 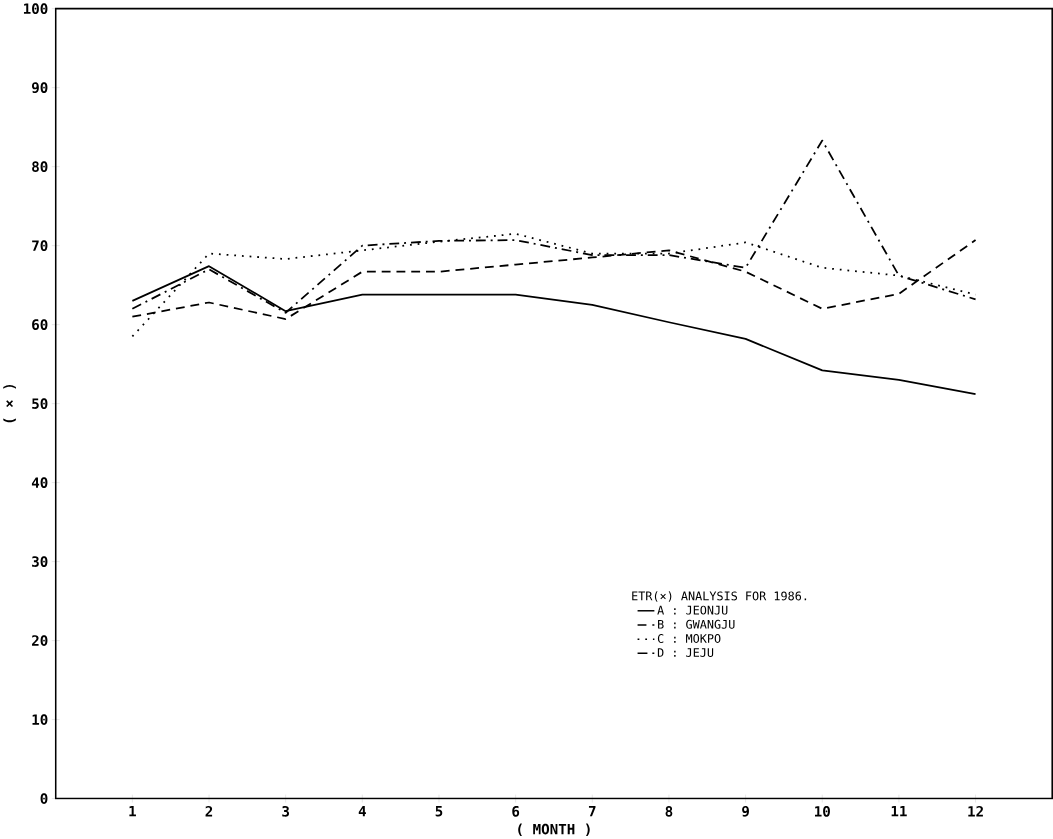 What do you see at coordinates (745, 811) in the screenshot?
I see `x-tick-label: 9` at bounding box center [745, 811].